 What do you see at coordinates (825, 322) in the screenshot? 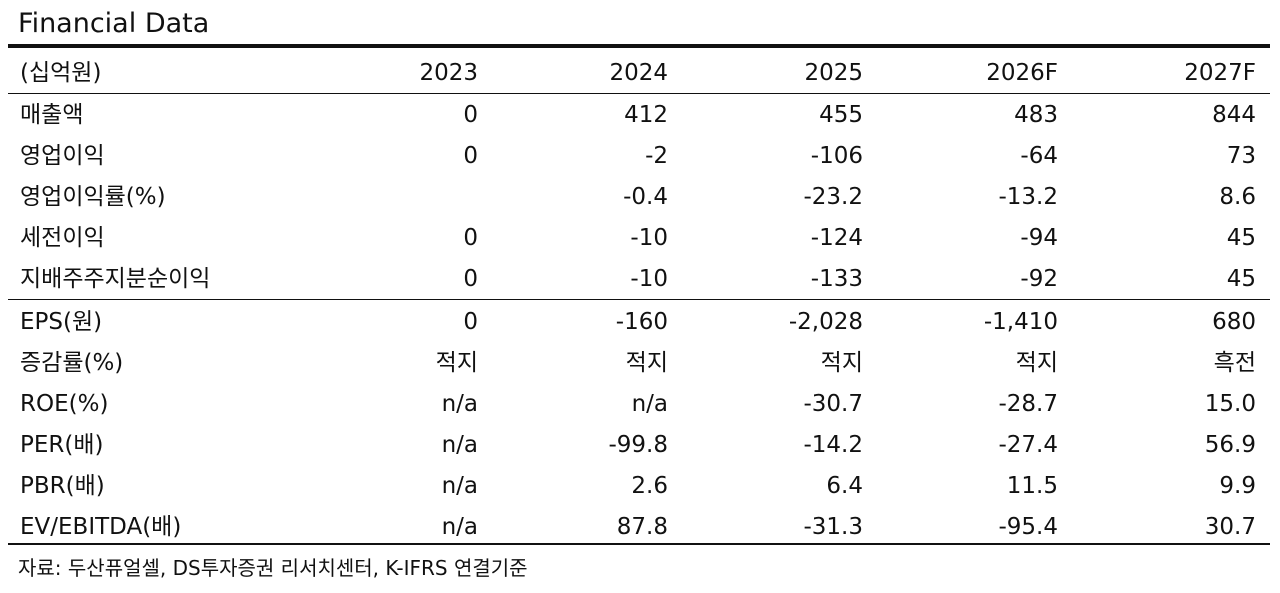
I see `table-cell: -2,028` at bounding box center [825, 322].